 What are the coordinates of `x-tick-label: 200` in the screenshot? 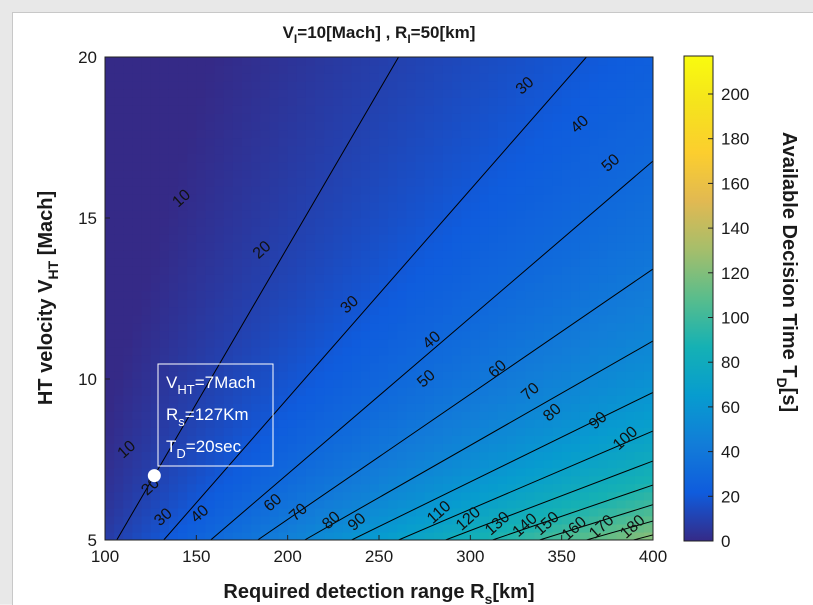 It's located at (287, 556).